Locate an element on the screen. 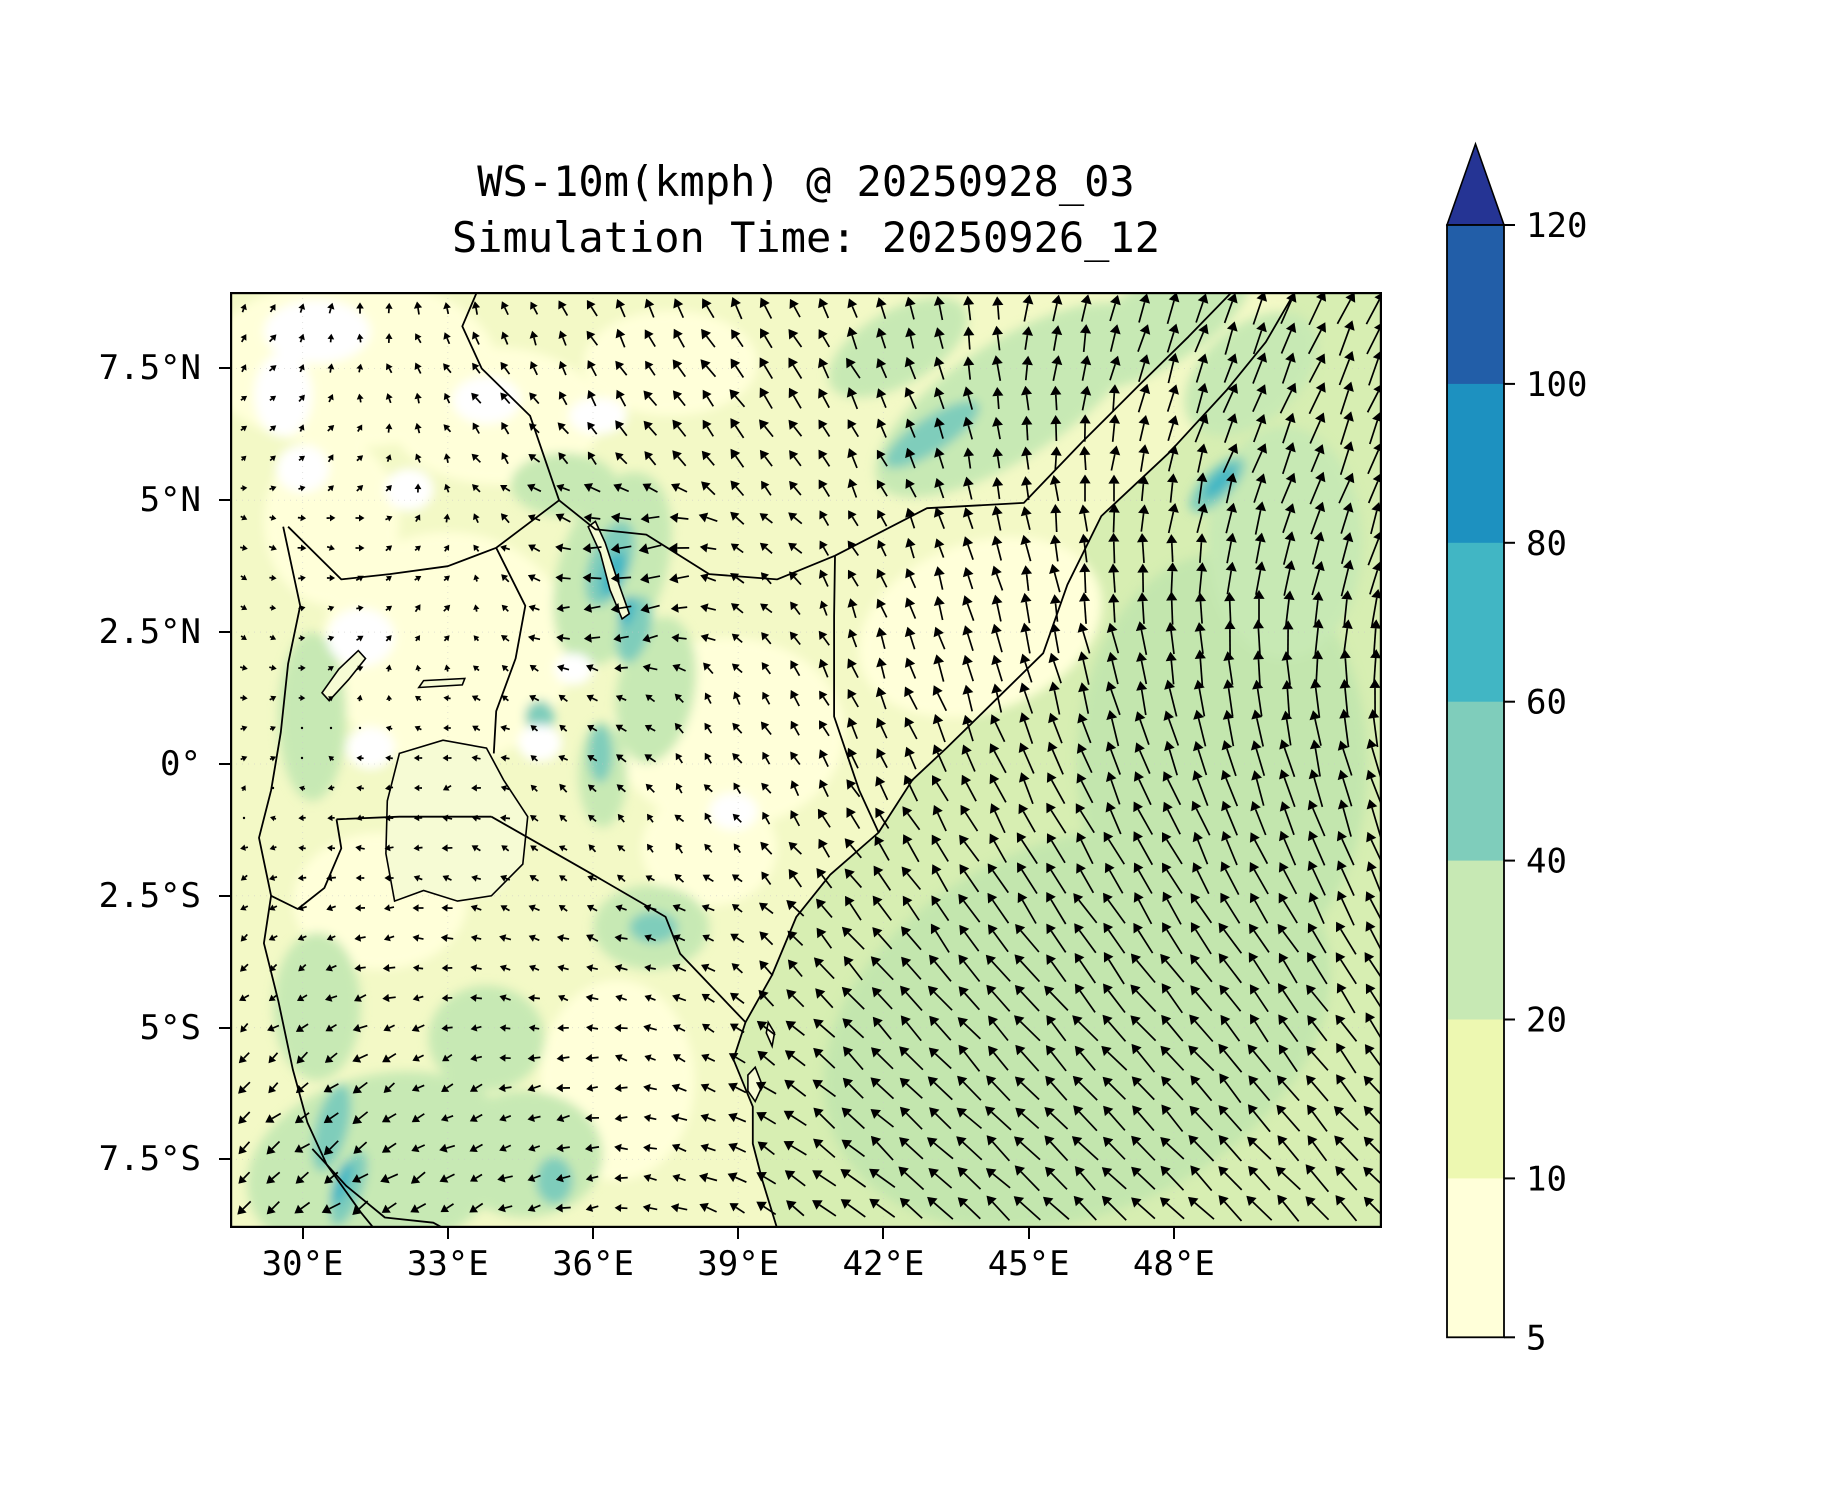 The width and height of the screenshot is (1833, 1500). colorbar-tick-label: 80 is located at coordinates (1546, 544).